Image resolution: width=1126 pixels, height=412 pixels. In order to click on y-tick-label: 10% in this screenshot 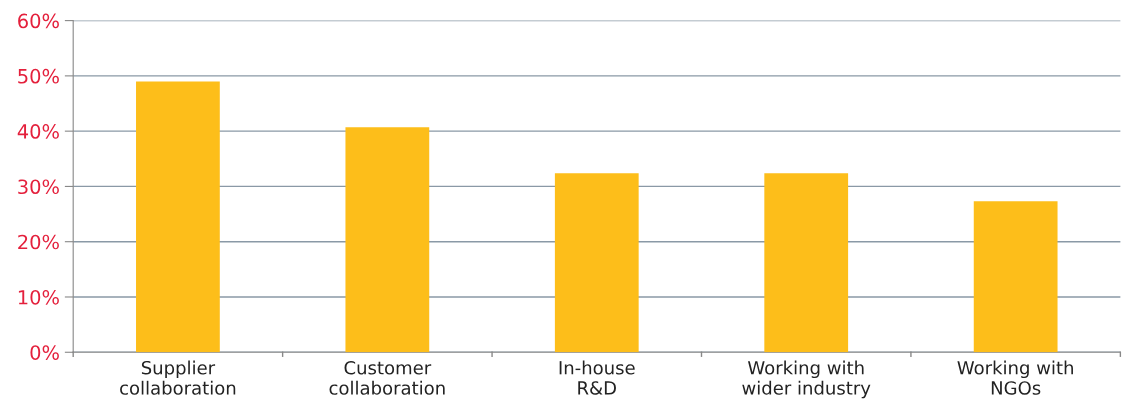, I will do `click(38, 297)`.